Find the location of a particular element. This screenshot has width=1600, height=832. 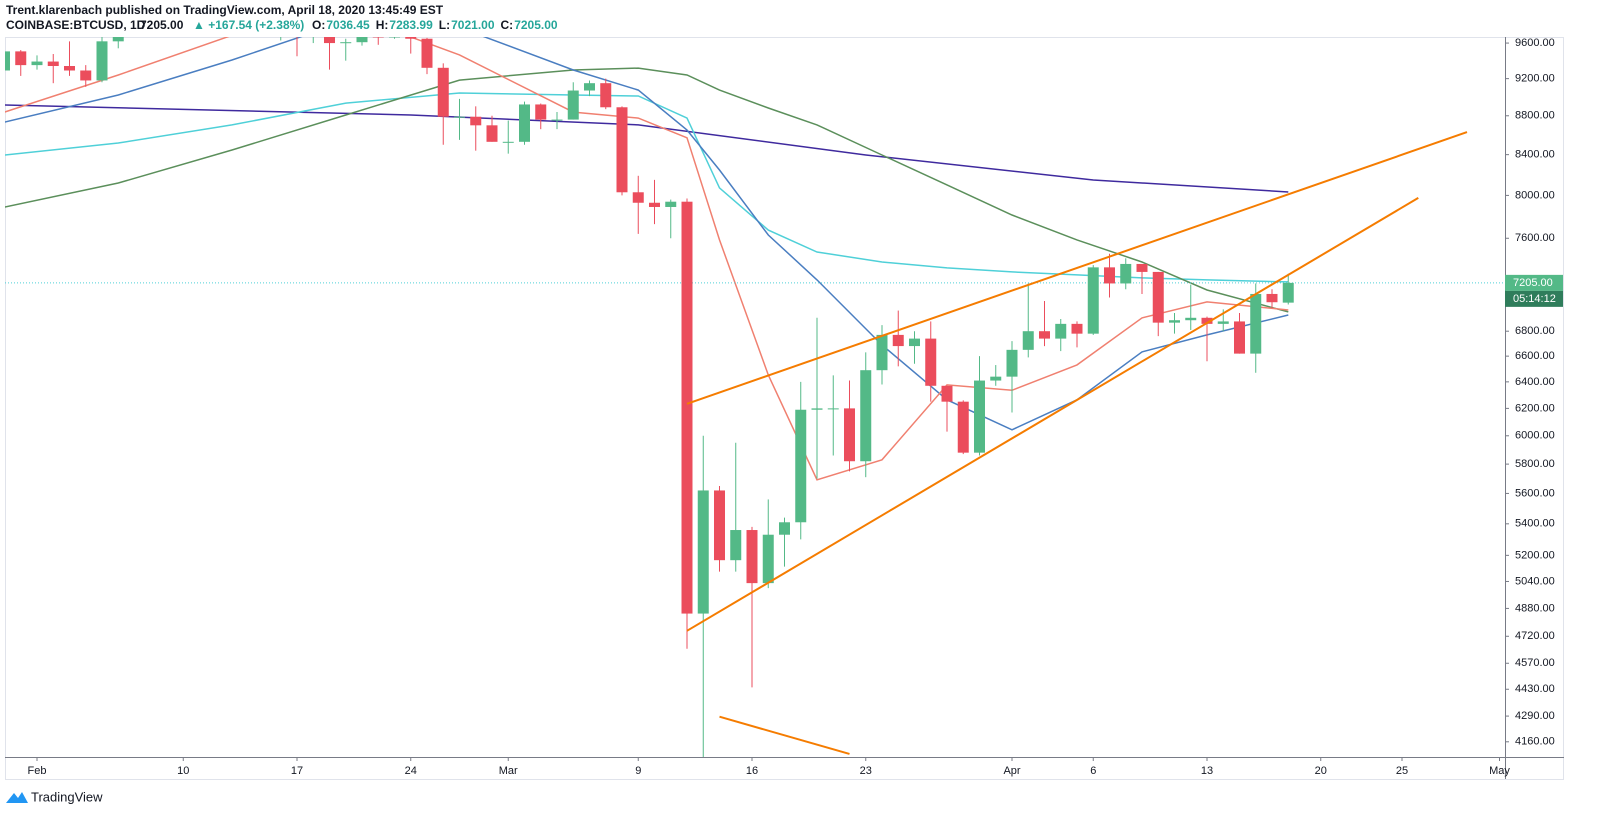

x-tick-label: 6 is located at coordinates (1093, 771).